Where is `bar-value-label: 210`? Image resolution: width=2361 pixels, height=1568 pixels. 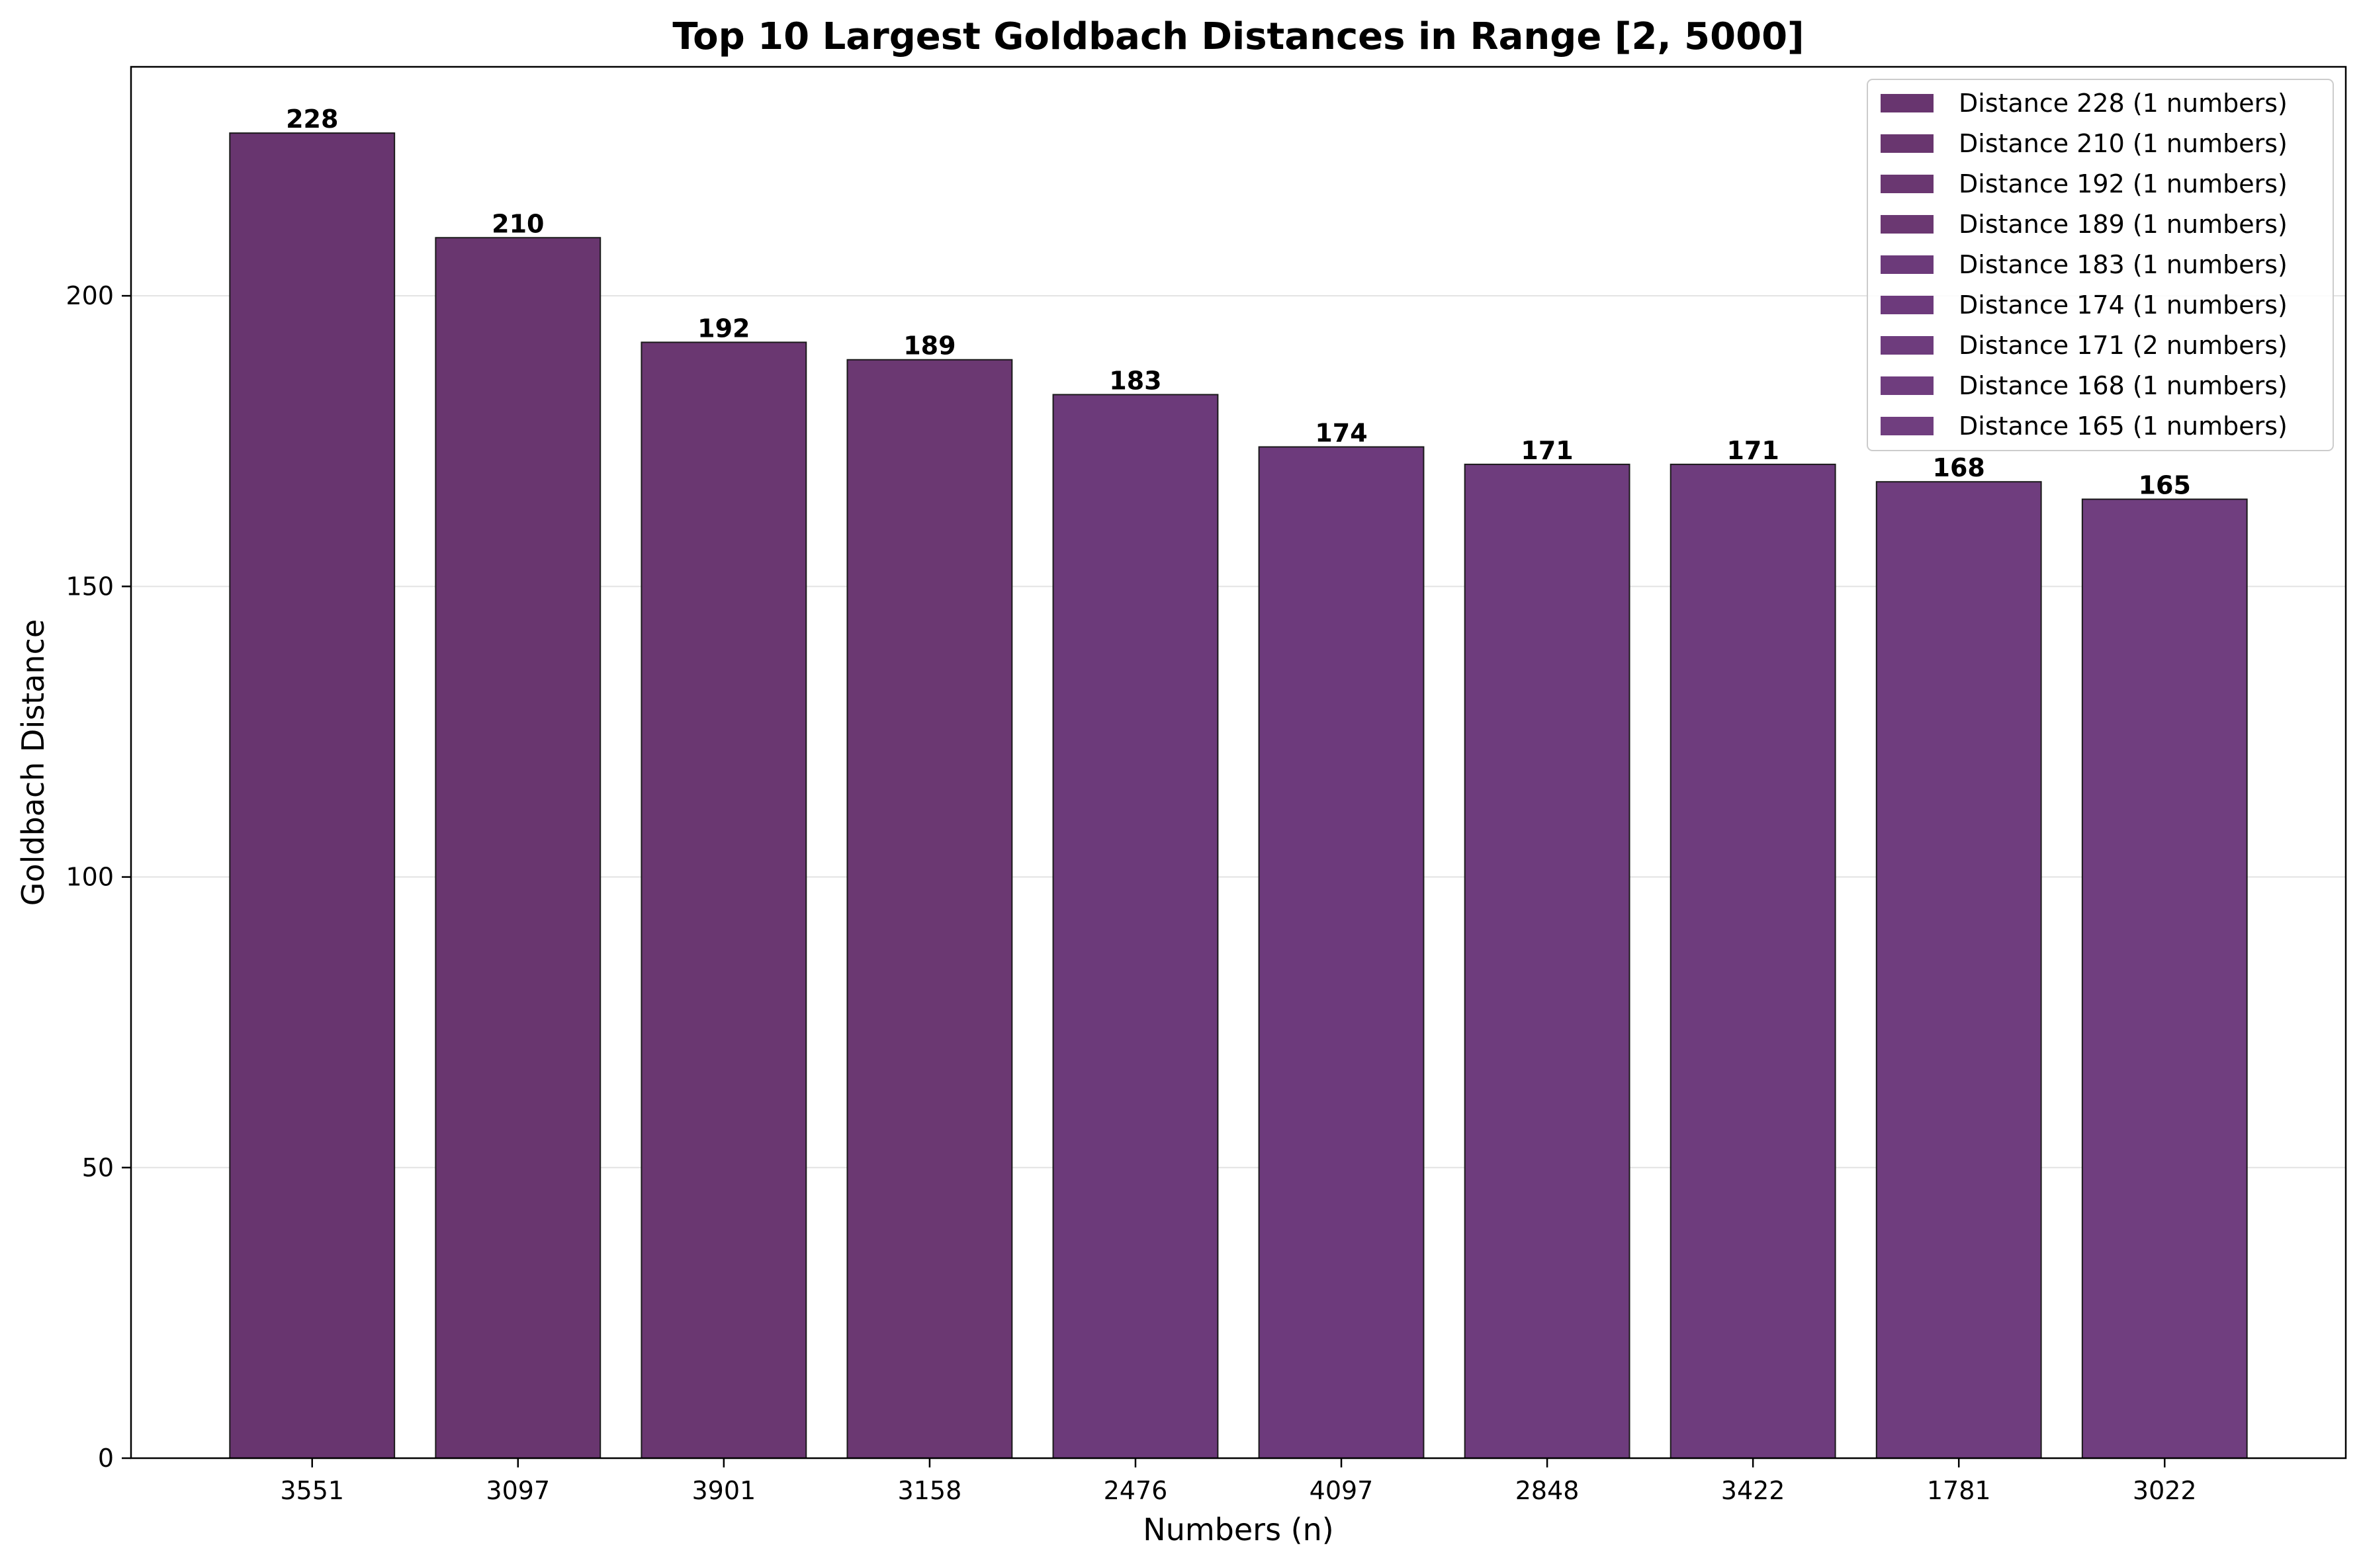
bar-value-label: 210 is located at coordinates (518, 224).